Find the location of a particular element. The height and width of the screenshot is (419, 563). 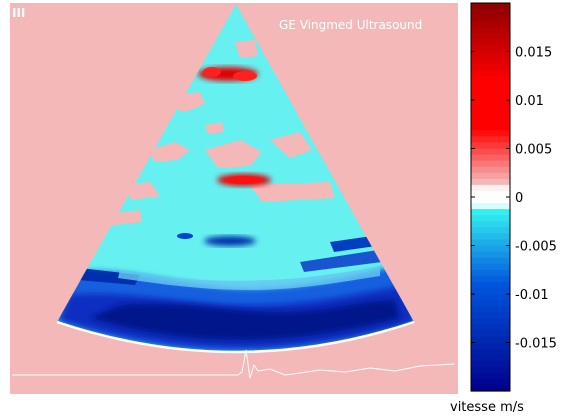

colorbar-tick-label: -0.01 is located at coordinates (532, 295).